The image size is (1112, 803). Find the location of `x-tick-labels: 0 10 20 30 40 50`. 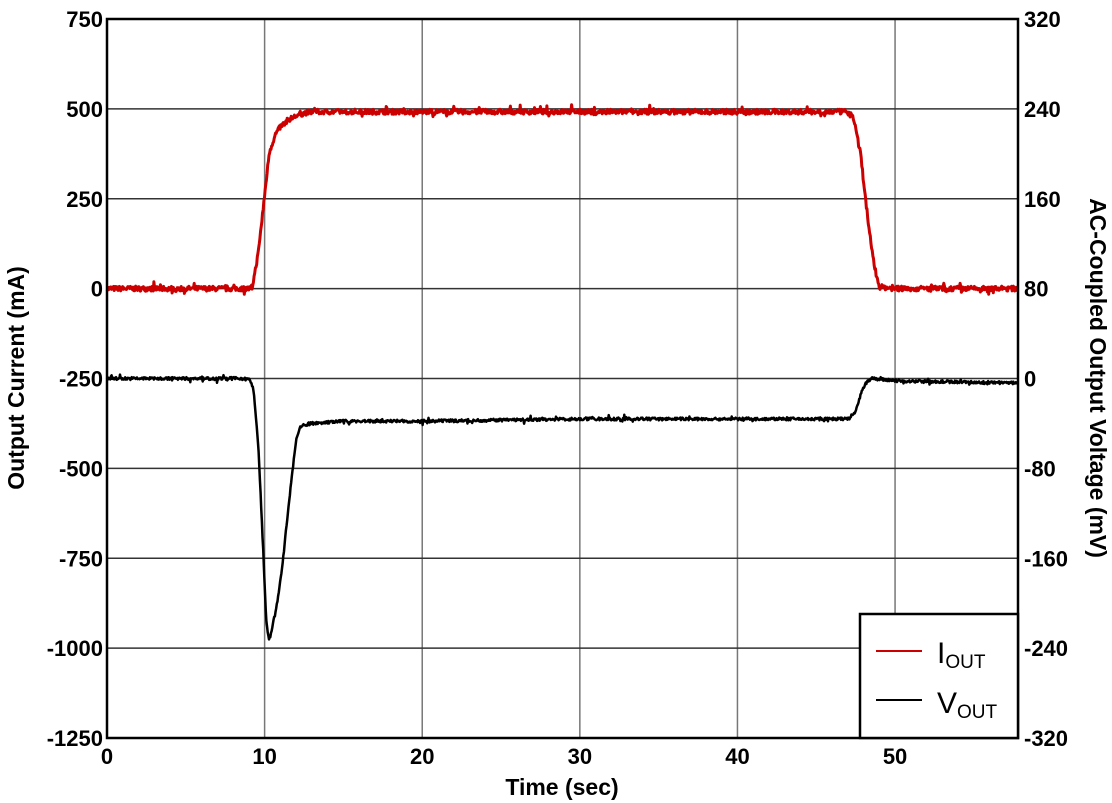

x-tick-labels: 0 10 20 30 40 50 is located at coordinates (504, 756).